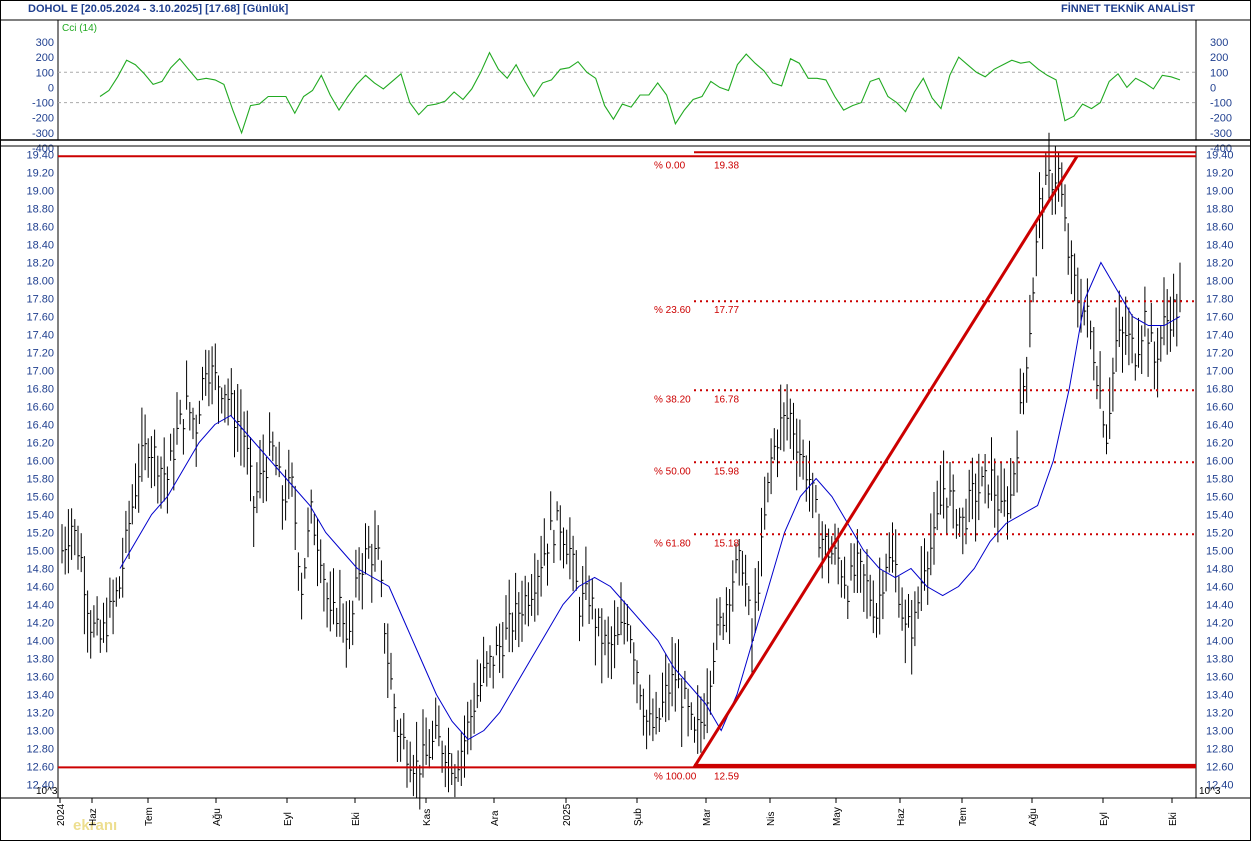  I want to click on price-tick-label: 13.40, so click(40, 696).